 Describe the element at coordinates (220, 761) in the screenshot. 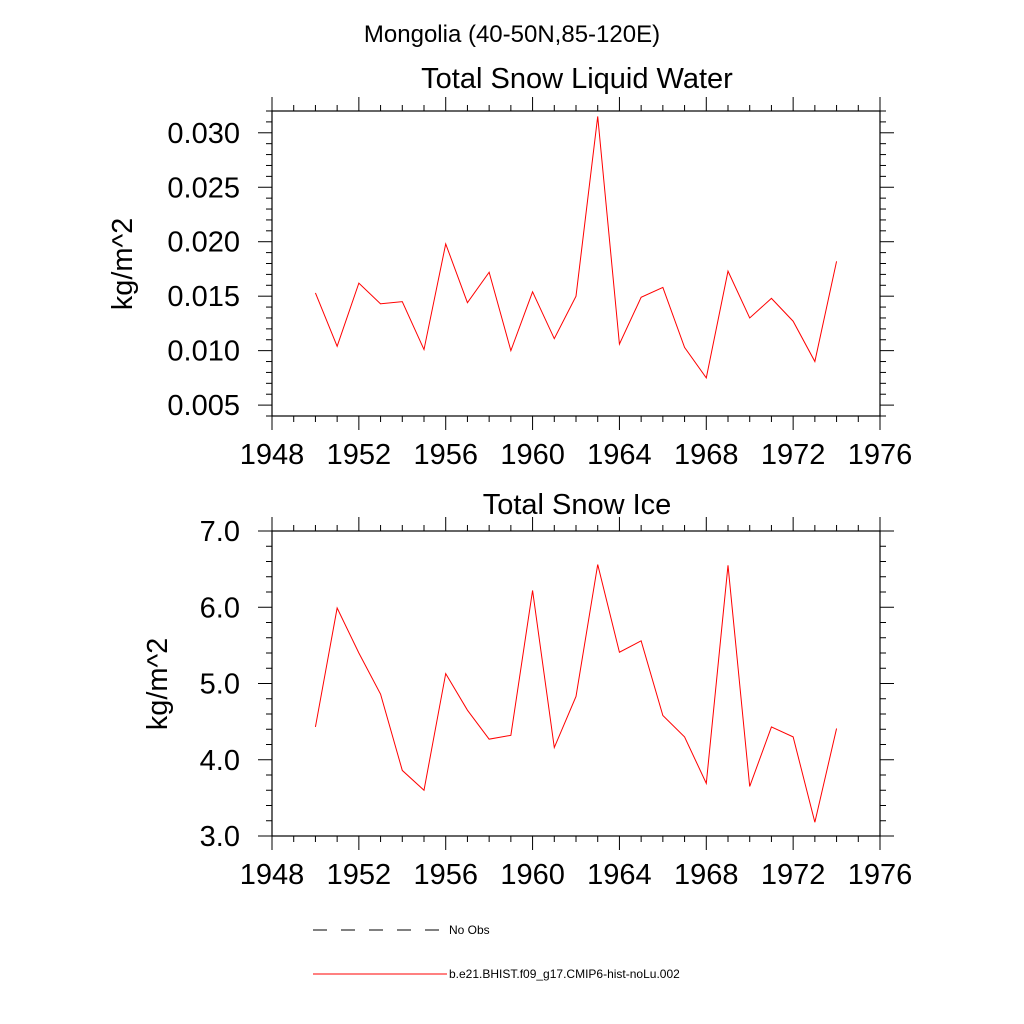

I see `y-tick-label: 4.0` at that location.